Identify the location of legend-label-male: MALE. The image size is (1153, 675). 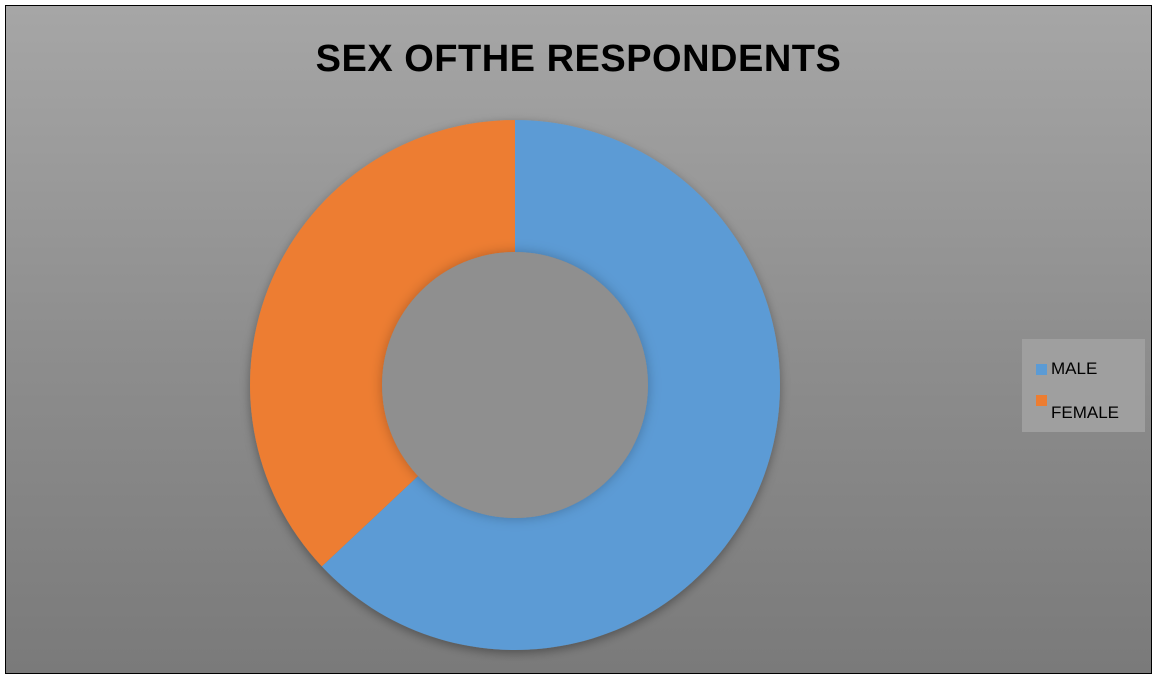
(1074, 368).